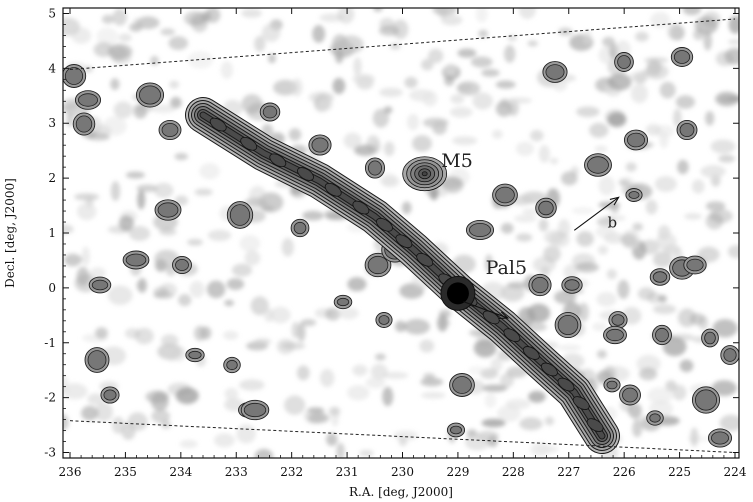  I want to click on x-axis-label: R.A. [deg, J2000], so click(401, 492).